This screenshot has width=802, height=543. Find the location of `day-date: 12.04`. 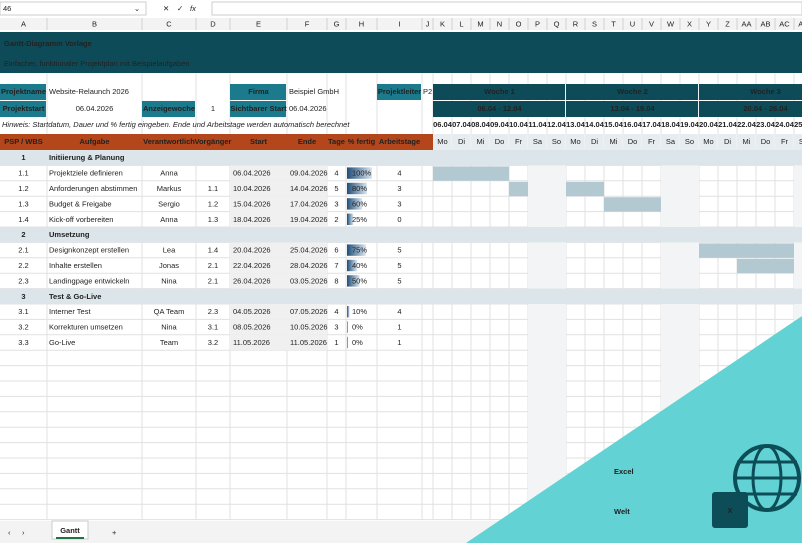

day-date: 12.04 is located at coordinates (557, 124).